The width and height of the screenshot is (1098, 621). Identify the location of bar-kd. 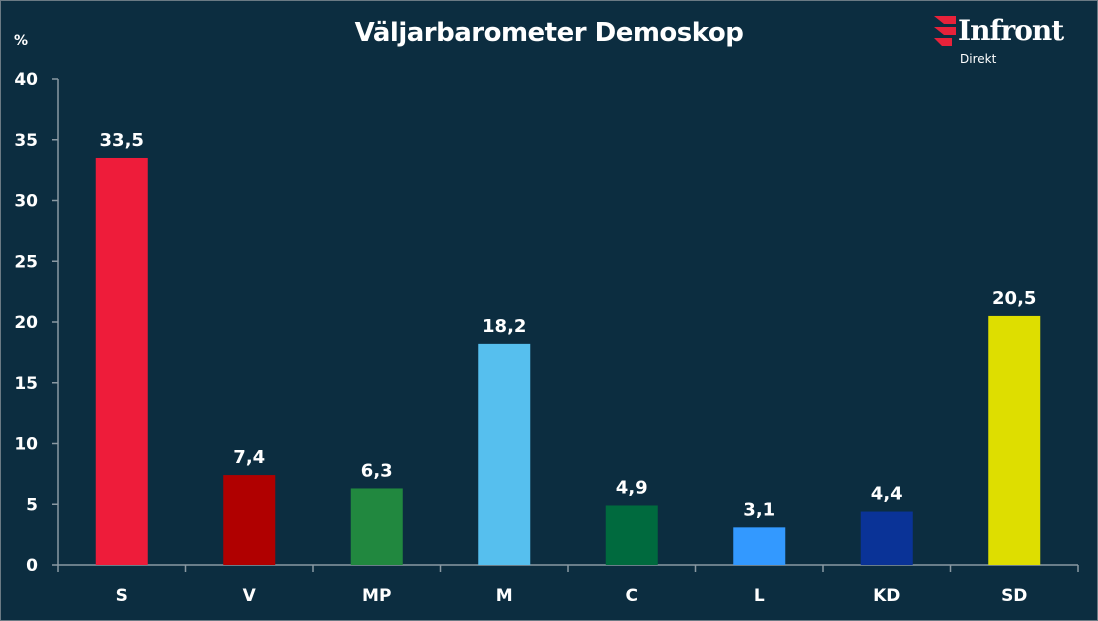
(886, 538).